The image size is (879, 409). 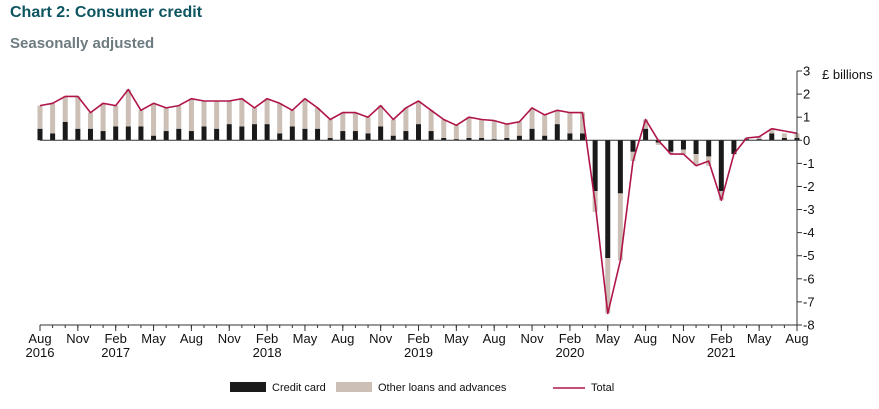 What do you see at coordinates (809, 325) in the screenshot?
I see `y-tick-label: -8` at bounding box center [809, 325].